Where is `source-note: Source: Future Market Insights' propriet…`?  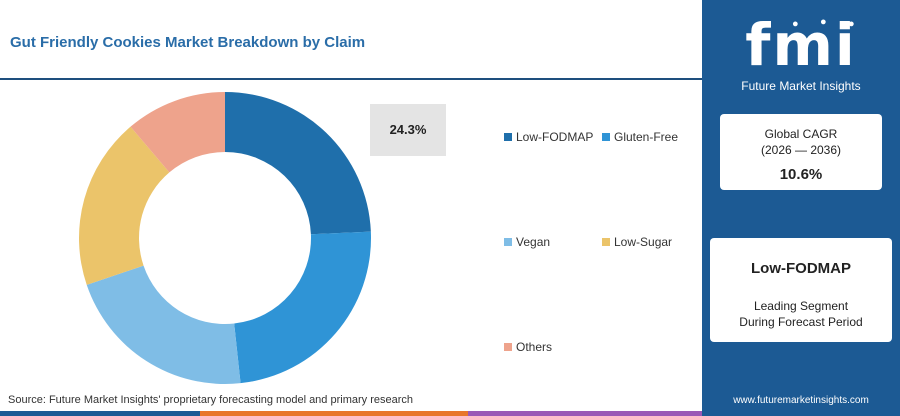
source-note: Source: Future Market Insights' propriet… is located at coordinates (210, 400).